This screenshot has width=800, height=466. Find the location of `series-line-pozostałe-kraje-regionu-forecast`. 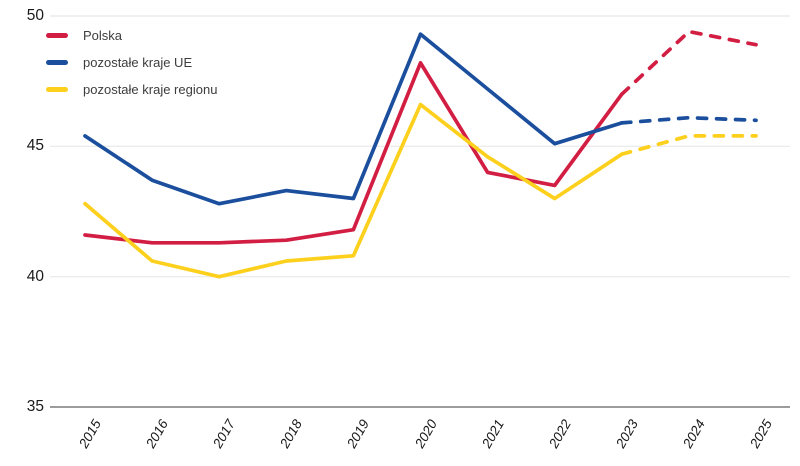

series-line-pozostałe-kraje-regionu-forecast is located at coordinates (688, 145).